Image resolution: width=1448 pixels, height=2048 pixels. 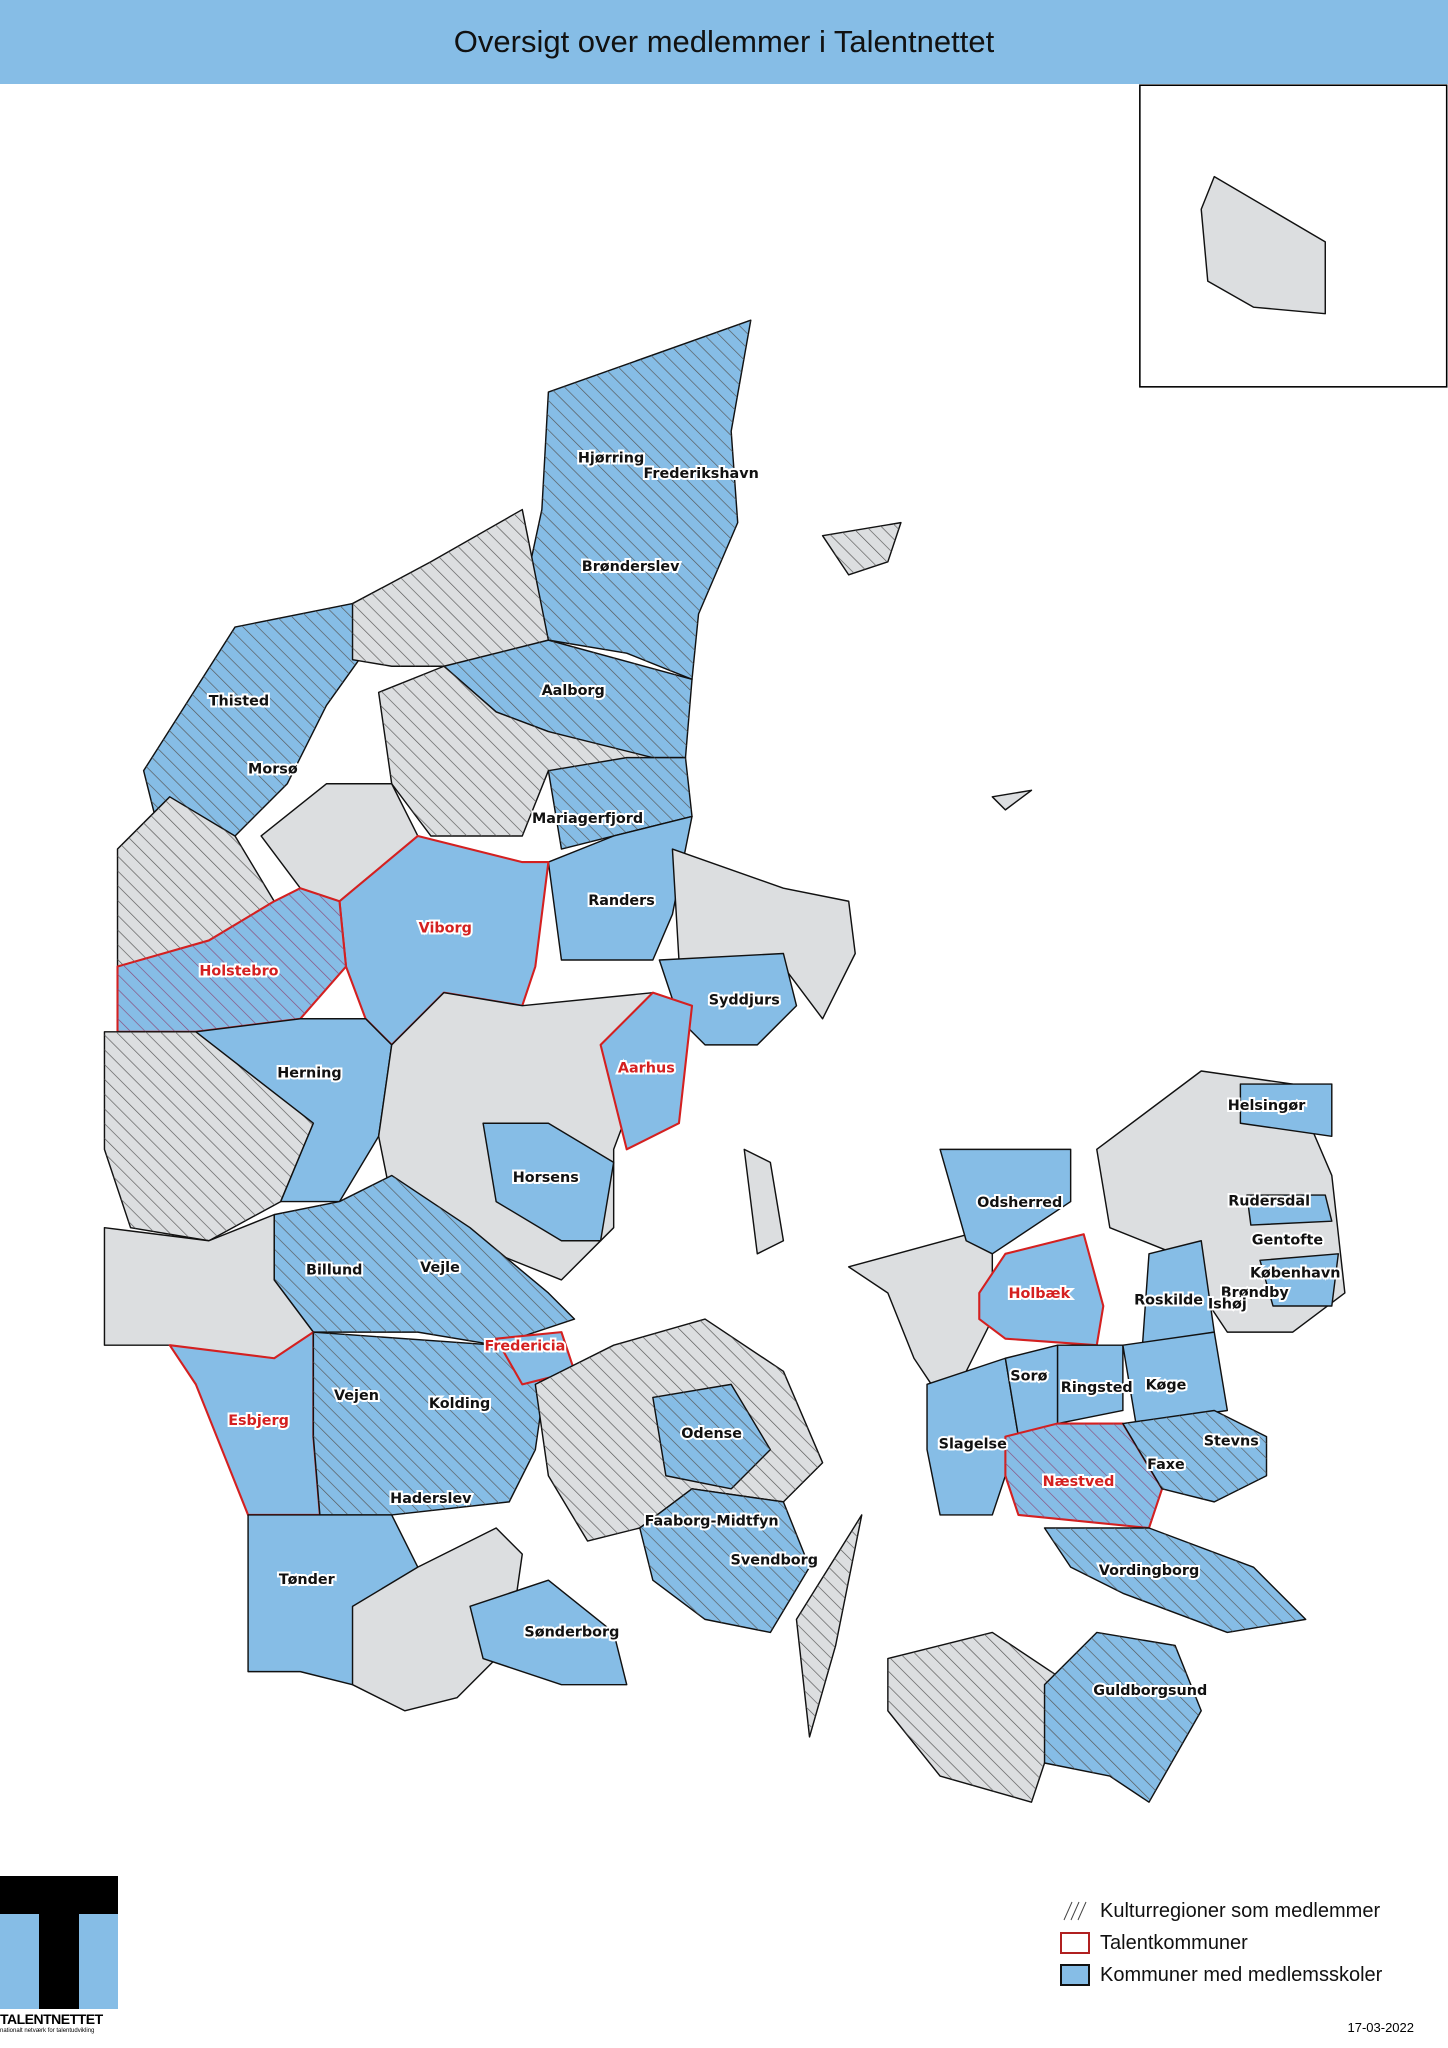 I want to click on municipality-label: Syddjurs, so click(x=744, y=1000).